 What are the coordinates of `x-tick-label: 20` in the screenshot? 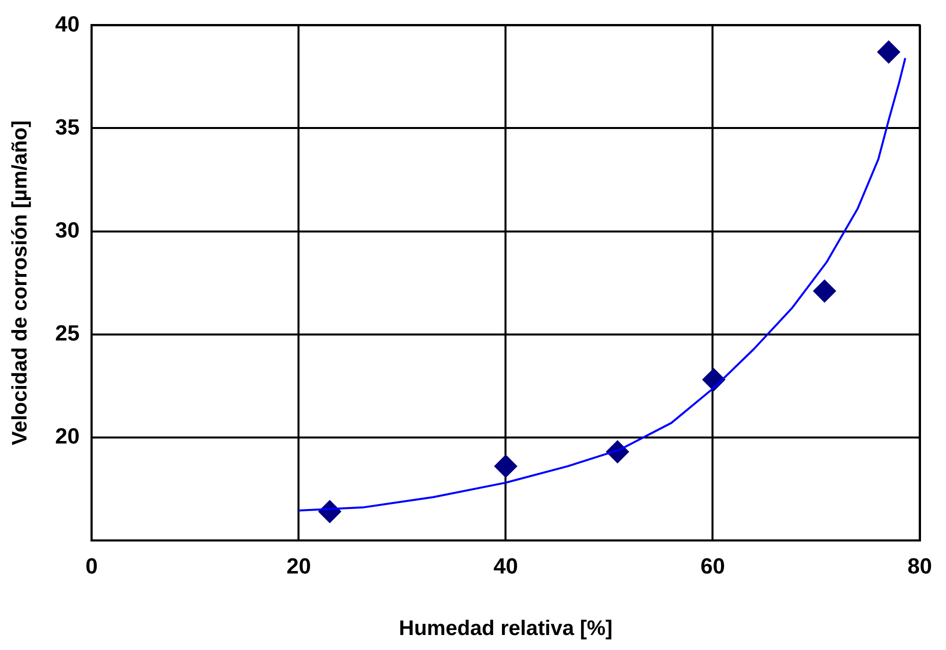 It's located at (298, 566).